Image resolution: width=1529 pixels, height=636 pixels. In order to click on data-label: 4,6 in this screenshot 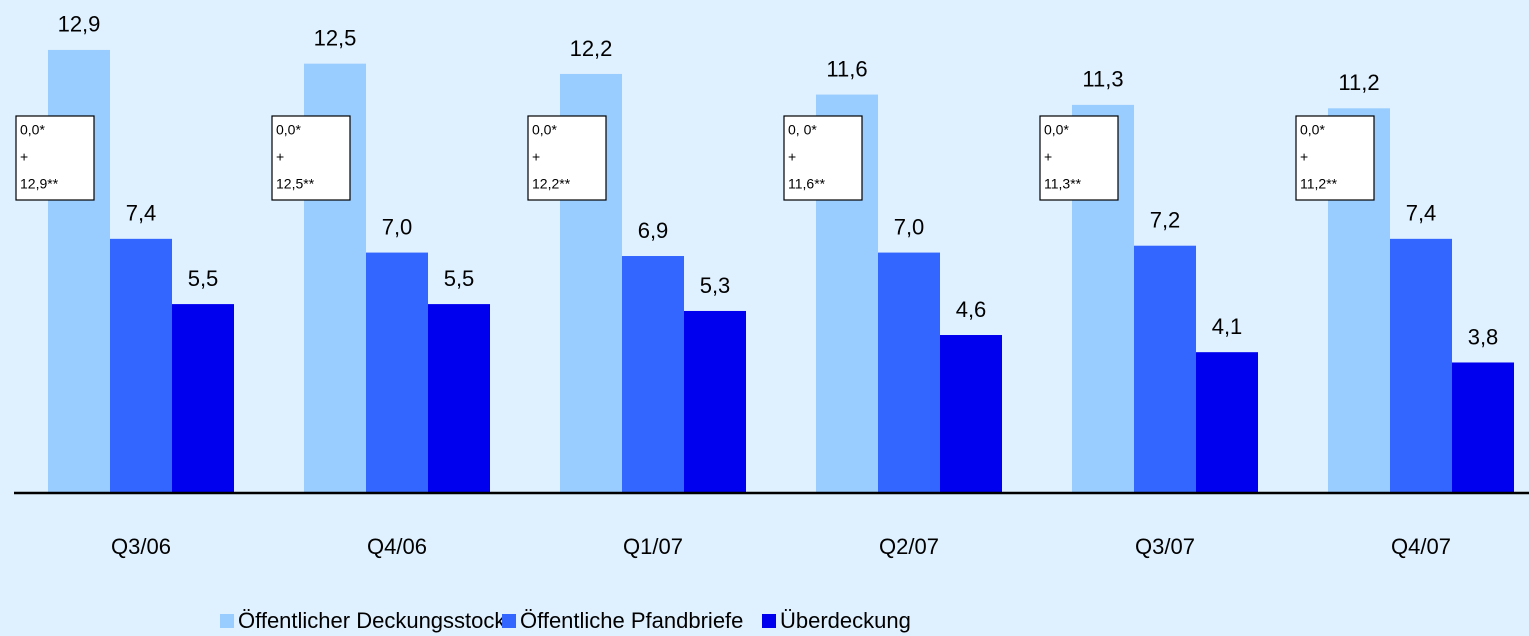, I will do `click(971, 309)`.